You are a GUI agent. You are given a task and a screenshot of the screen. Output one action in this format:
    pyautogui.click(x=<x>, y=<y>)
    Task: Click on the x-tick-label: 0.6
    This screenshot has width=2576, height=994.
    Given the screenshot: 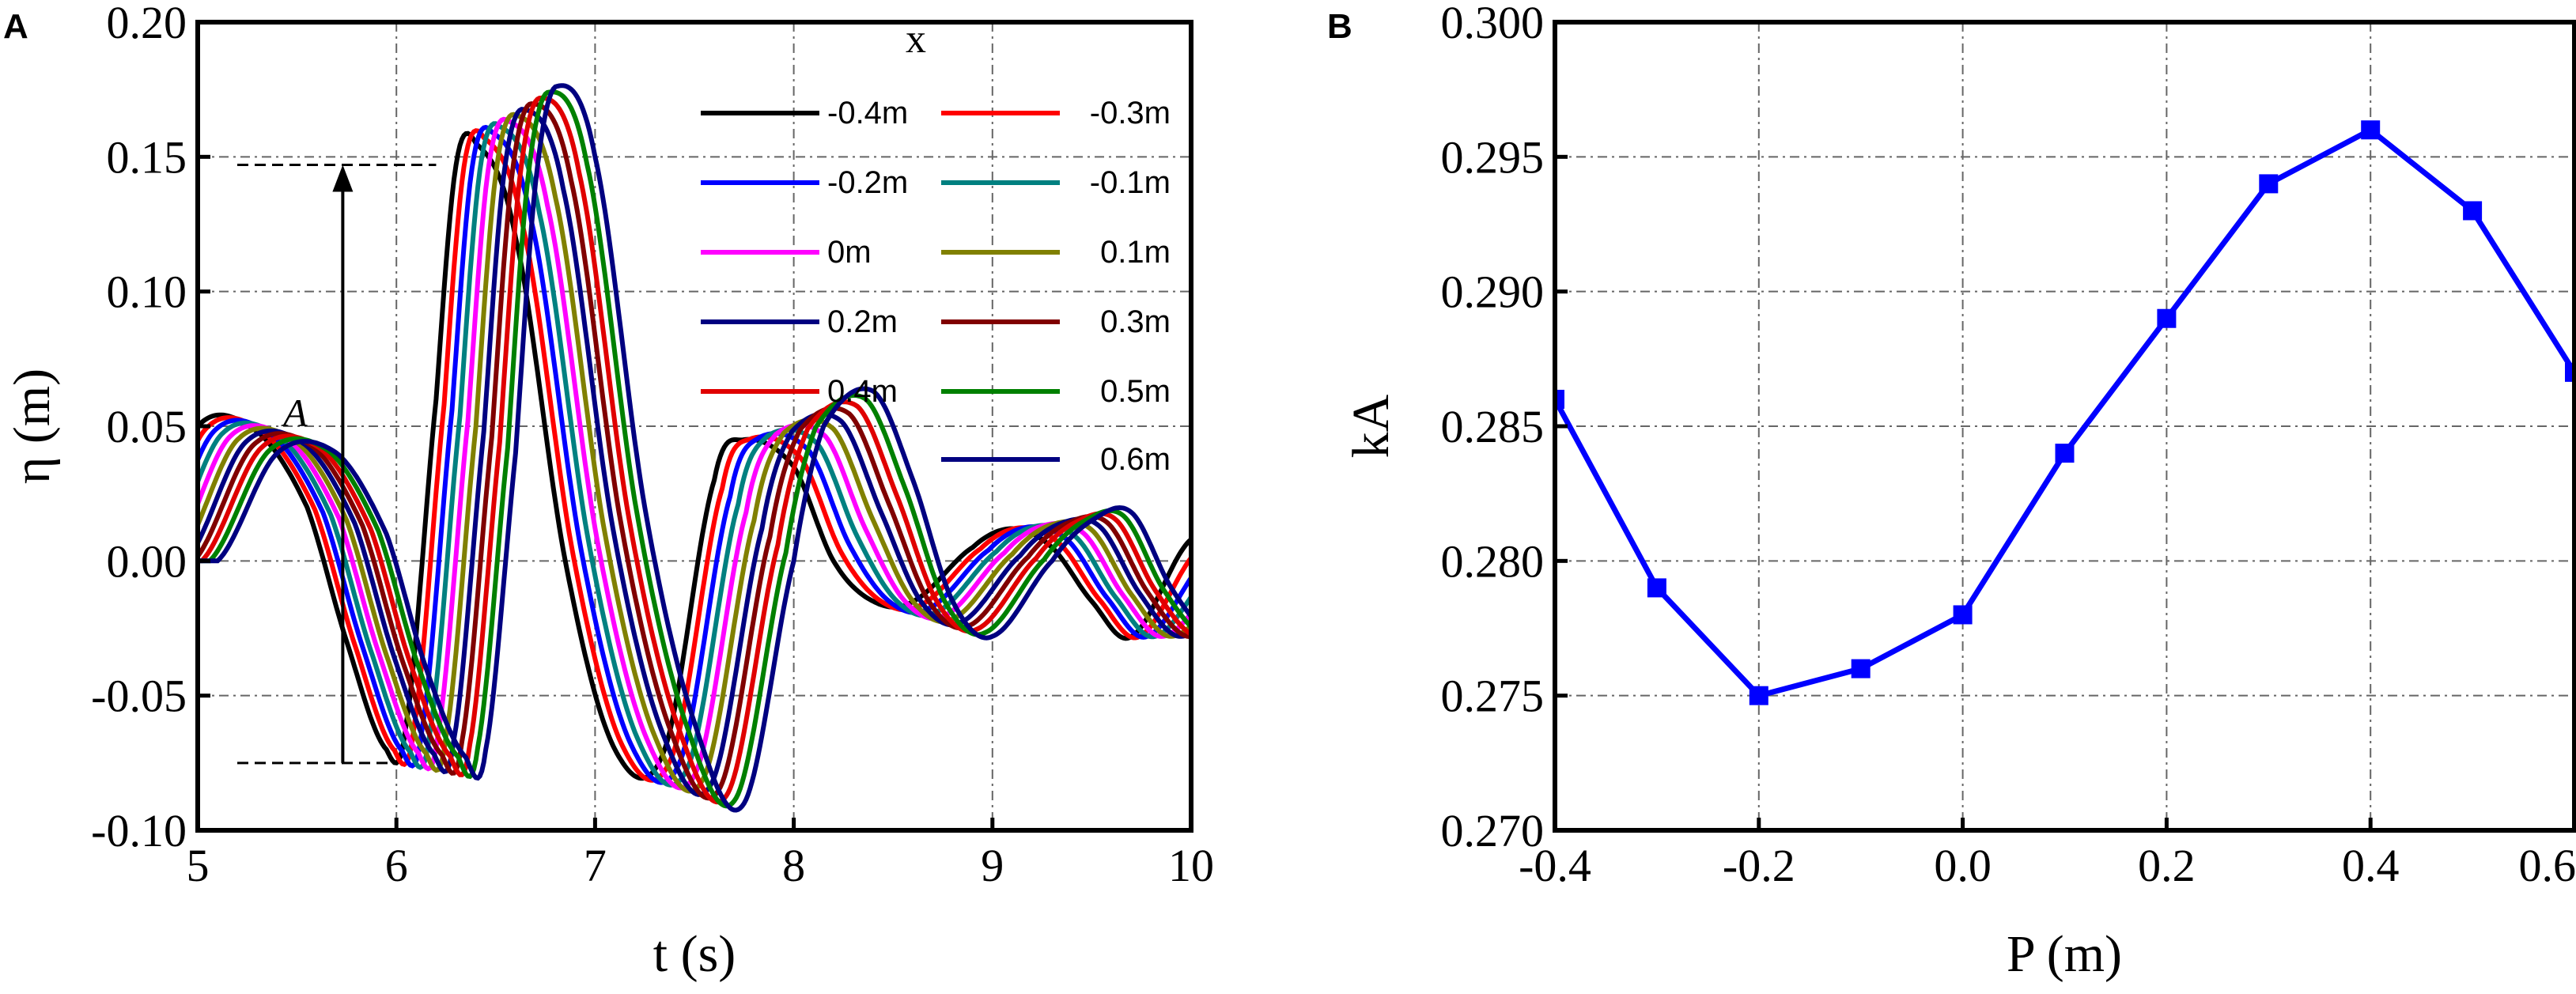 What is the action you would take?
    pyautogui.click(x=2548, y=865)
    